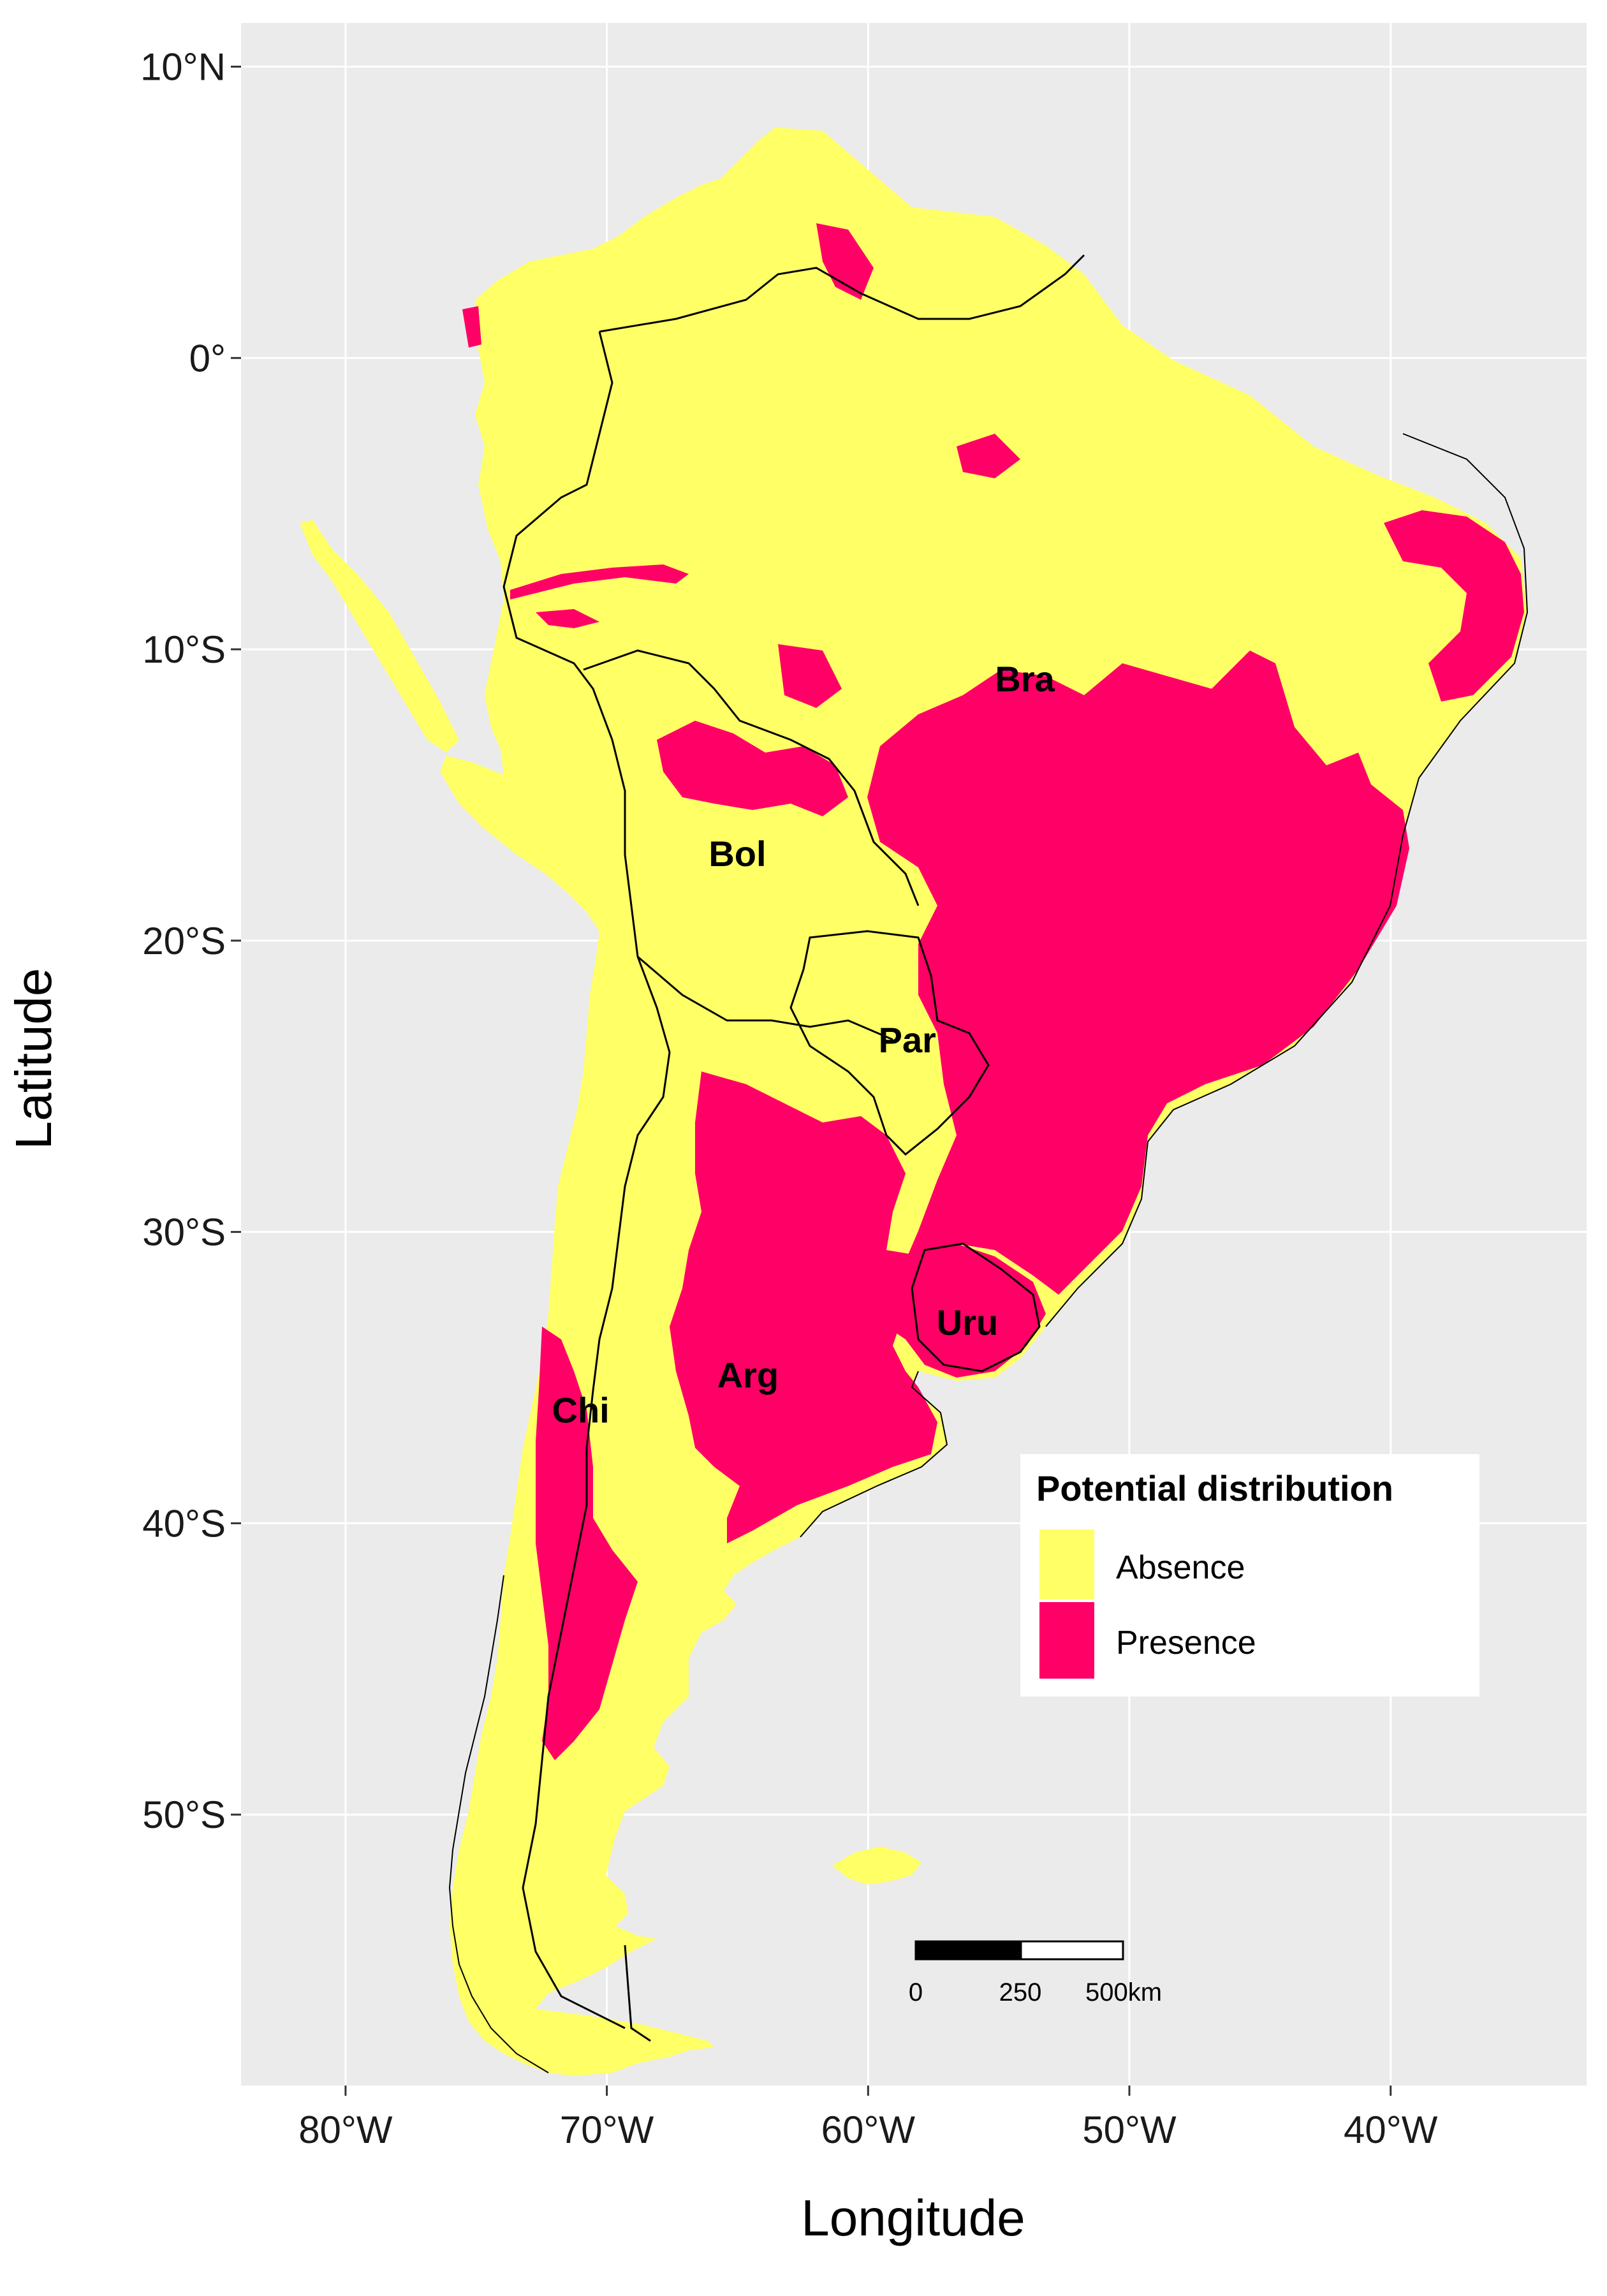  What do you see at coordinates (1072, 1950) in the screenshot?
I see `scale-bar-white` at bounding box center [1072, 1950].